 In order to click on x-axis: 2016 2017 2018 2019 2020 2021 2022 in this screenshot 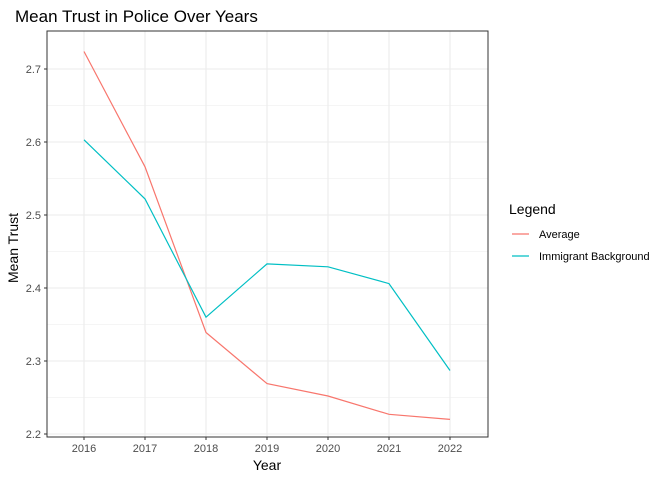, I will do `click(267, 446)`.